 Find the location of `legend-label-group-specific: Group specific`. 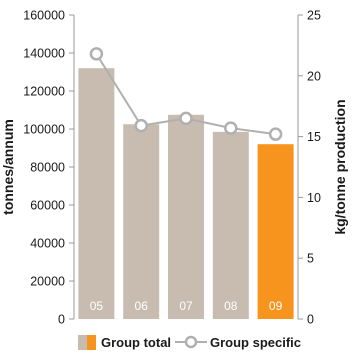

legend-label-group-specific: Group specific is located at coordinates (255, 342).